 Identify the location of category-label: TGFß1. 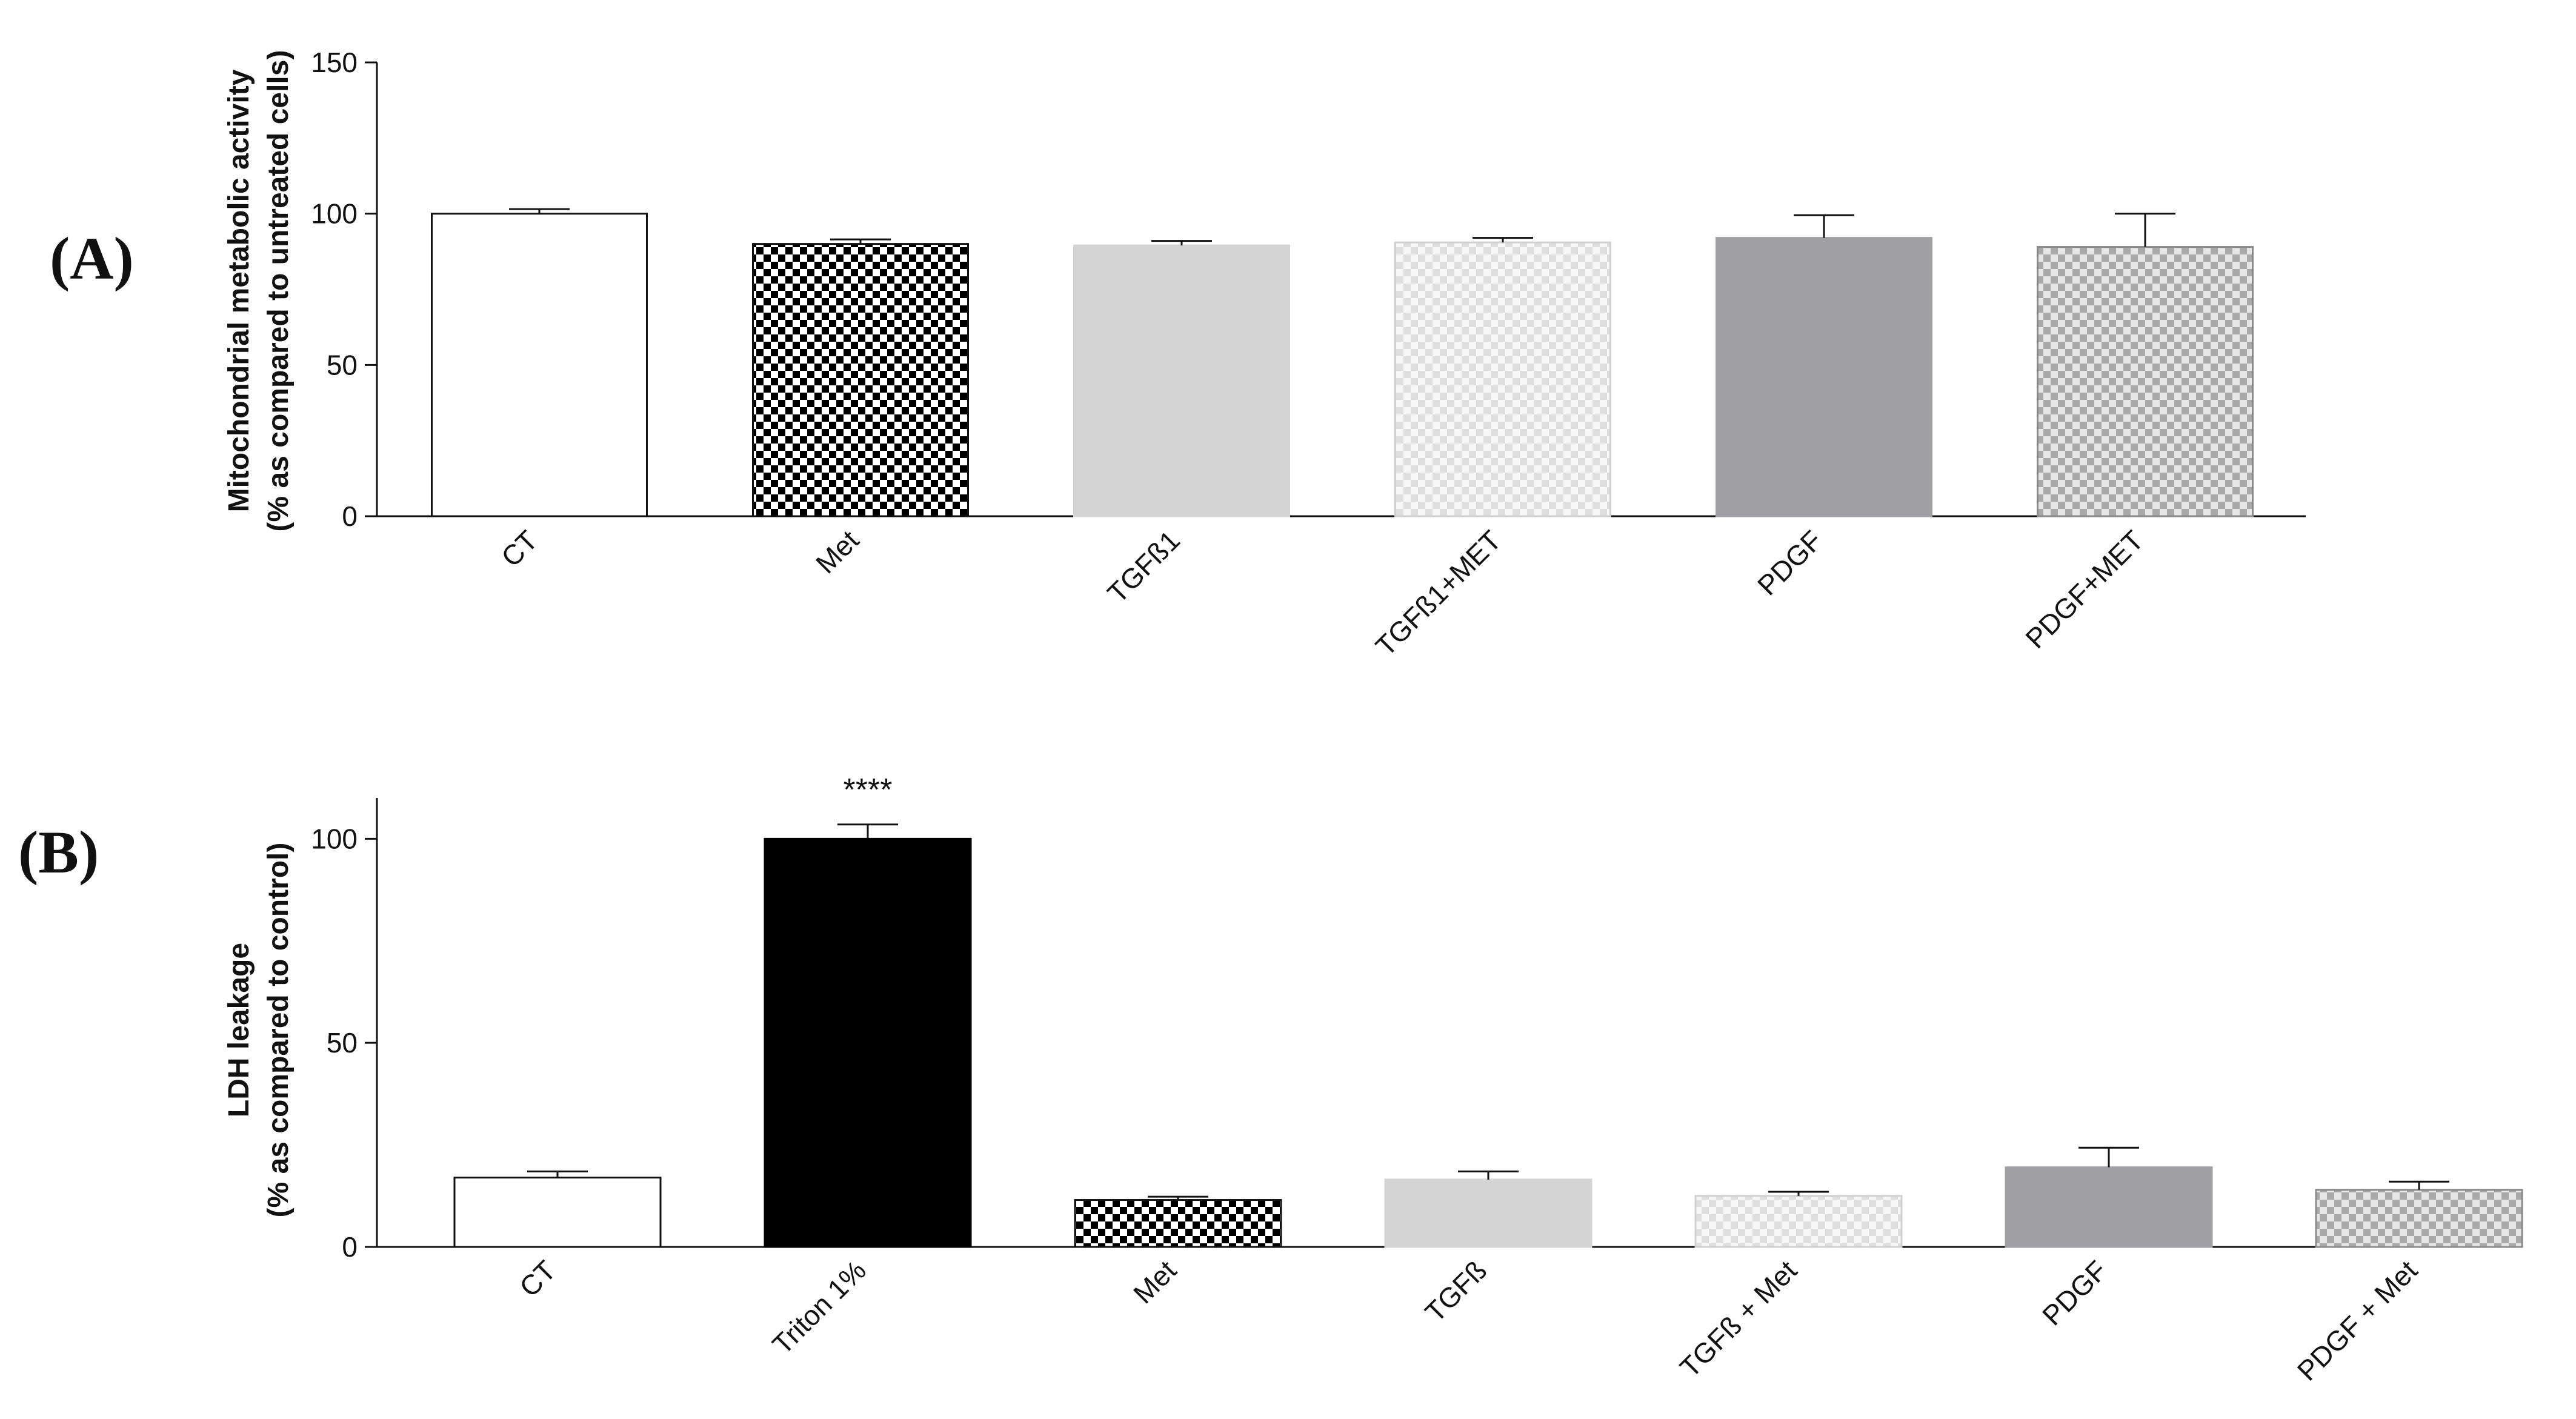
(1143, 566).